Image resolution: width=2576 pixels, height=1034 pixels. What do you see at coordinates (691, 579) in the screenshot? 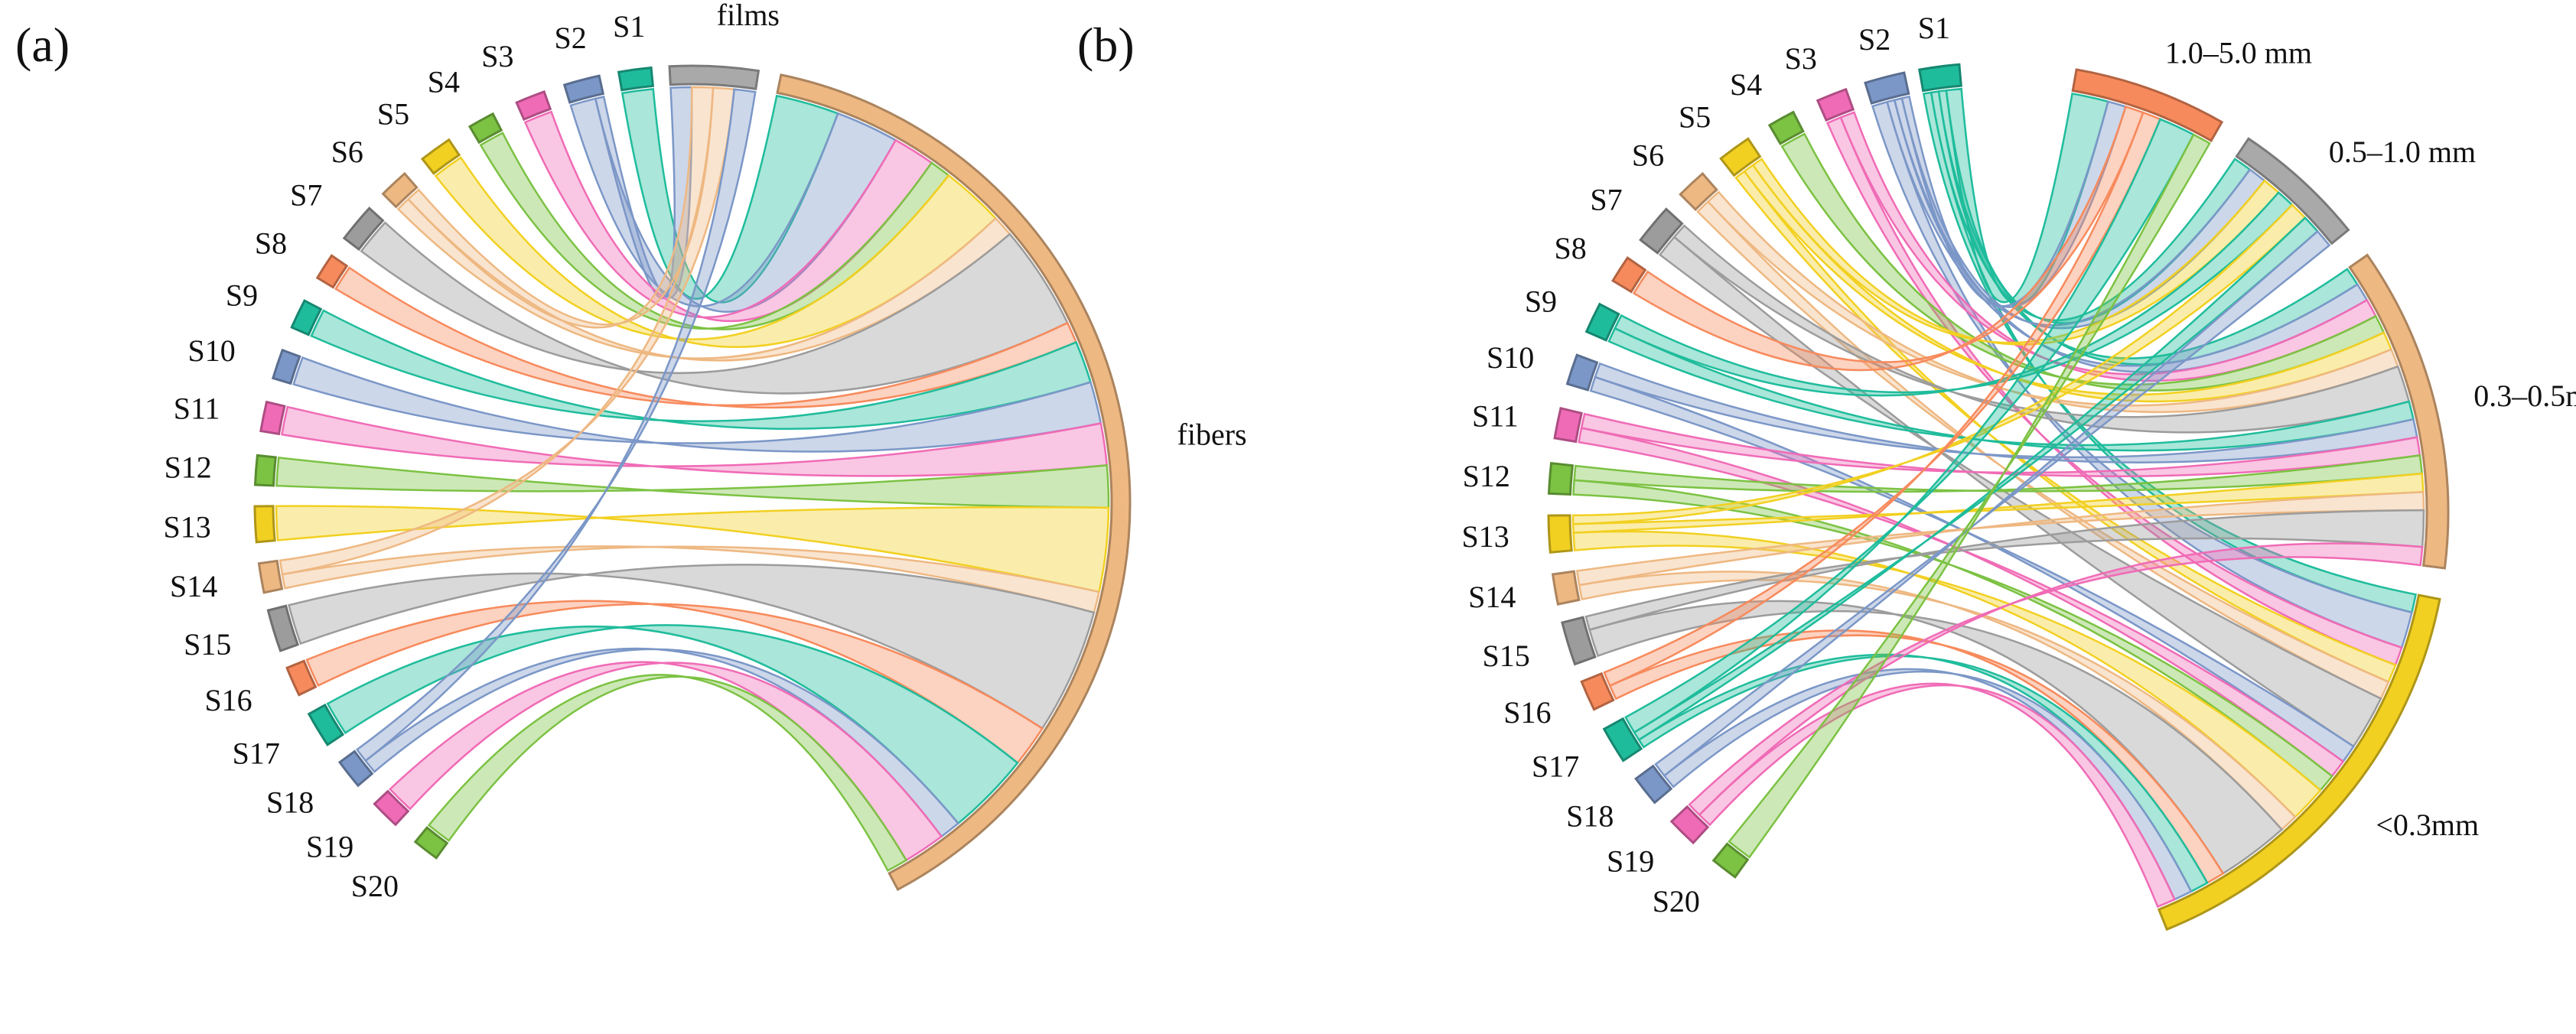
I see `ribbon-s14-to-fibers` at bounding box center [691, 579].